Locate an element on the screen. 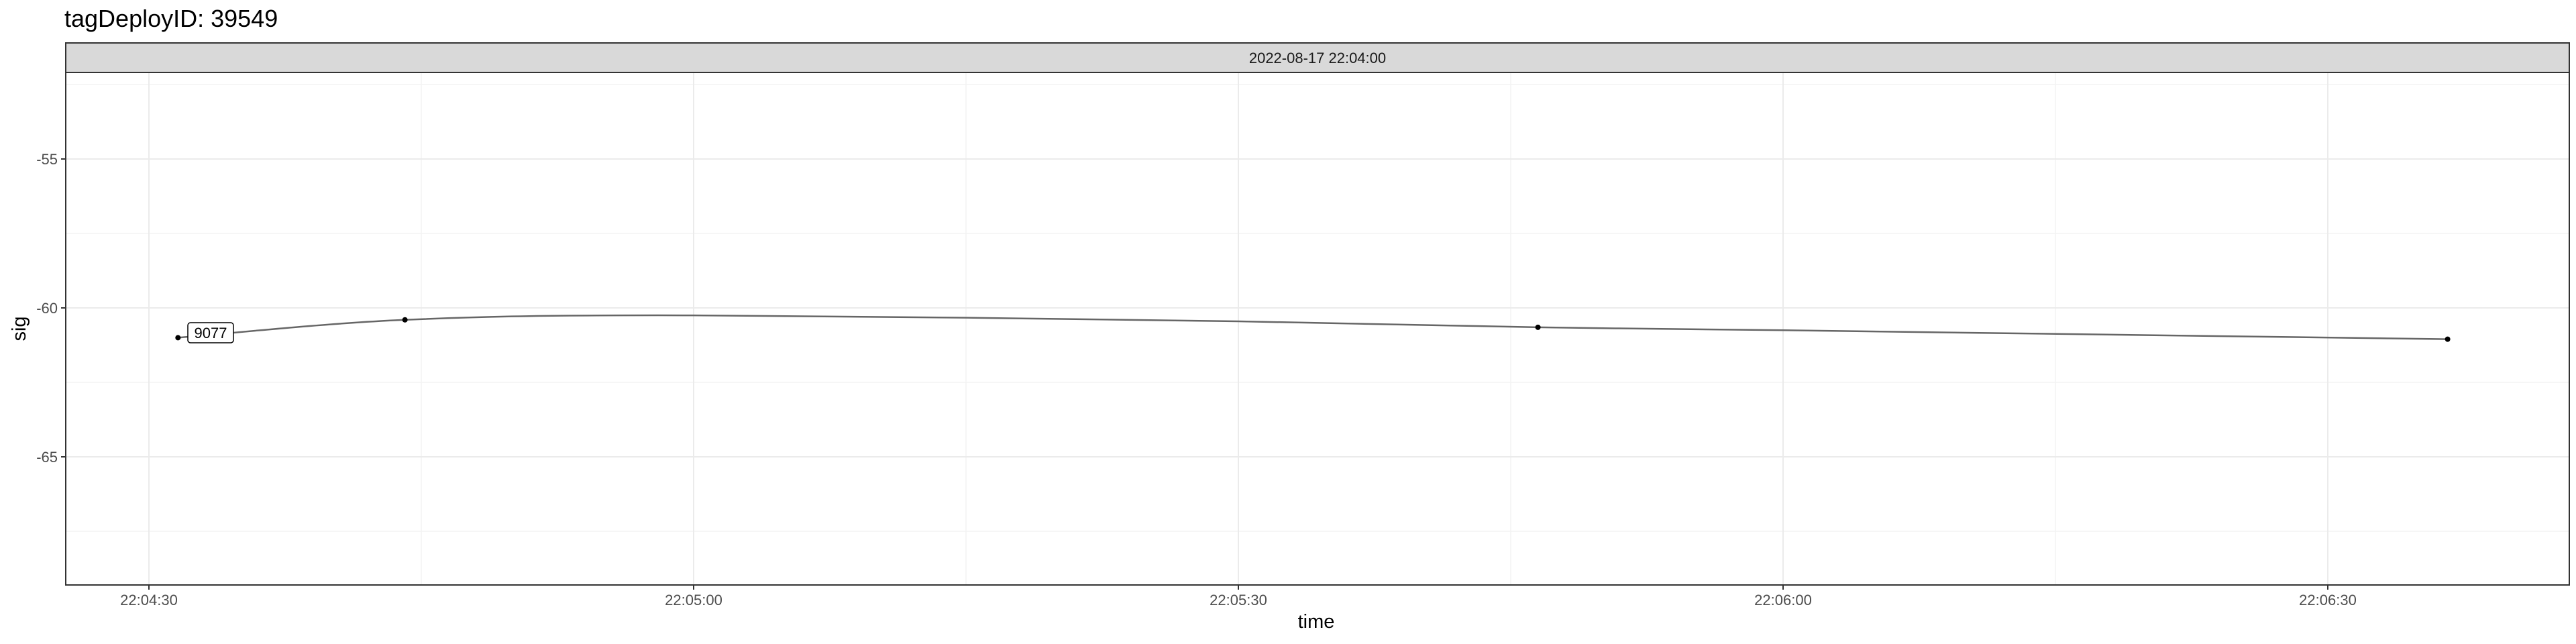 Image resolution: width=2576 pixels, height=644 pixels. facet-strip-label: 2022-08-17 22:04:00 is located at coordinates (1317, 58).